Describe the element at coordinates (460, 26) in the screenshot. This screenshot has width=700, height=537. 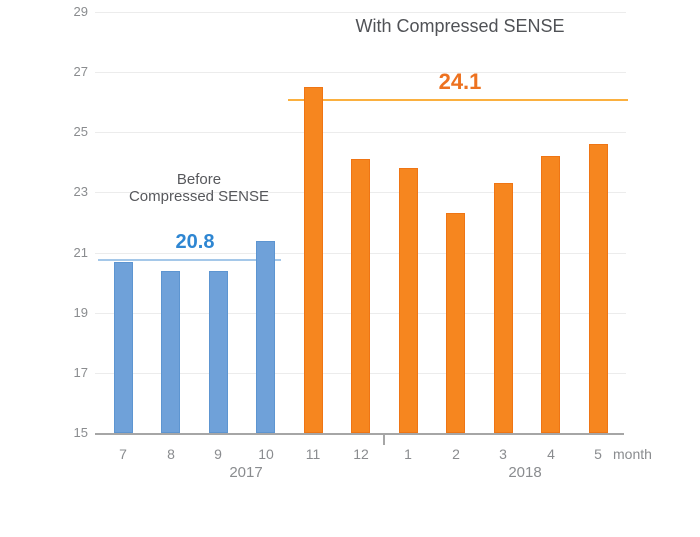
I see `chart-title: With Compressed SENSE` at that location.